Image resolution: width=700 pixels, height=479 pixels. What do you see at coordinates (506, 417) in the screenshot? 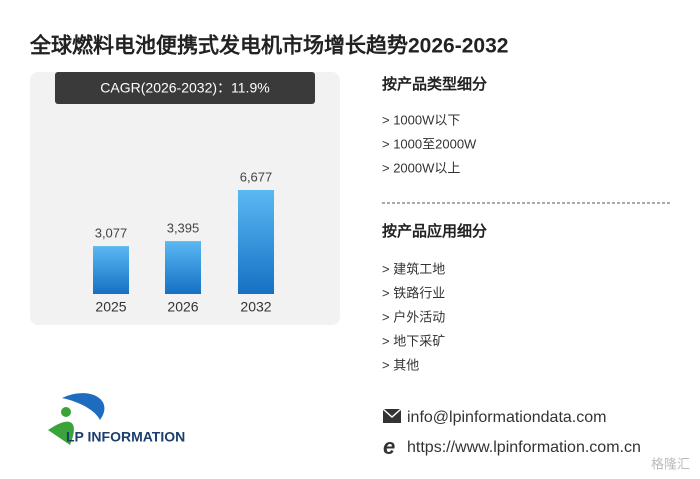
I see `email: info@lpinformationdata.com` at bounding box center [506, 417].